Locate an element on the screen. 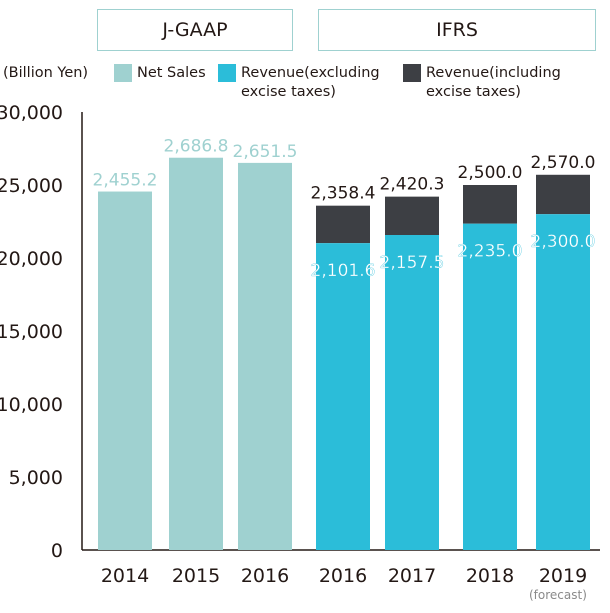 The height and width of the screenshot is (613, 610). legend-label-revenue-incl: Revenue(including excise taxes) is located at coordinates (493, 82).